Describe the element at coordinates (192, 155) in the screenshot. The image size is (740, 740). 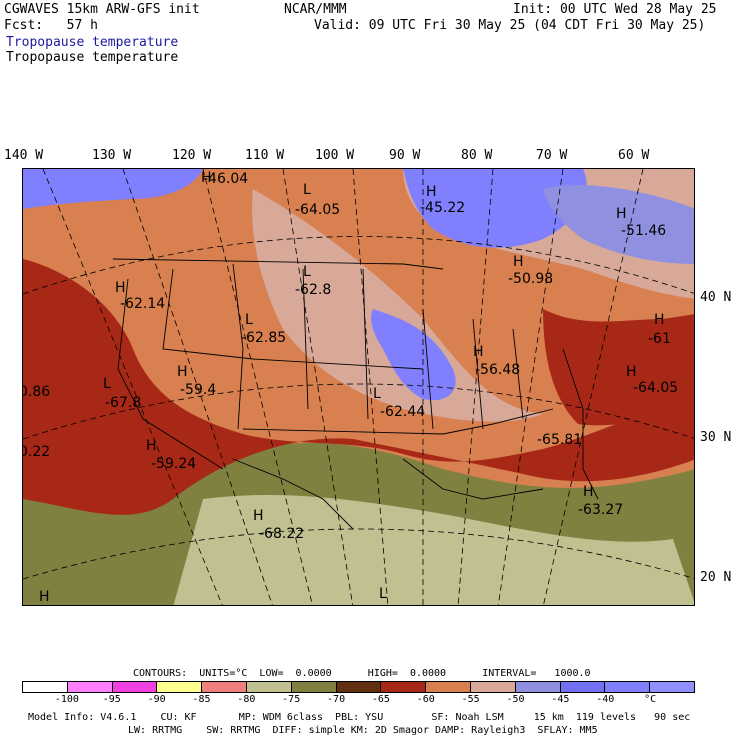
I see `lon-label: 120 W` at that location.